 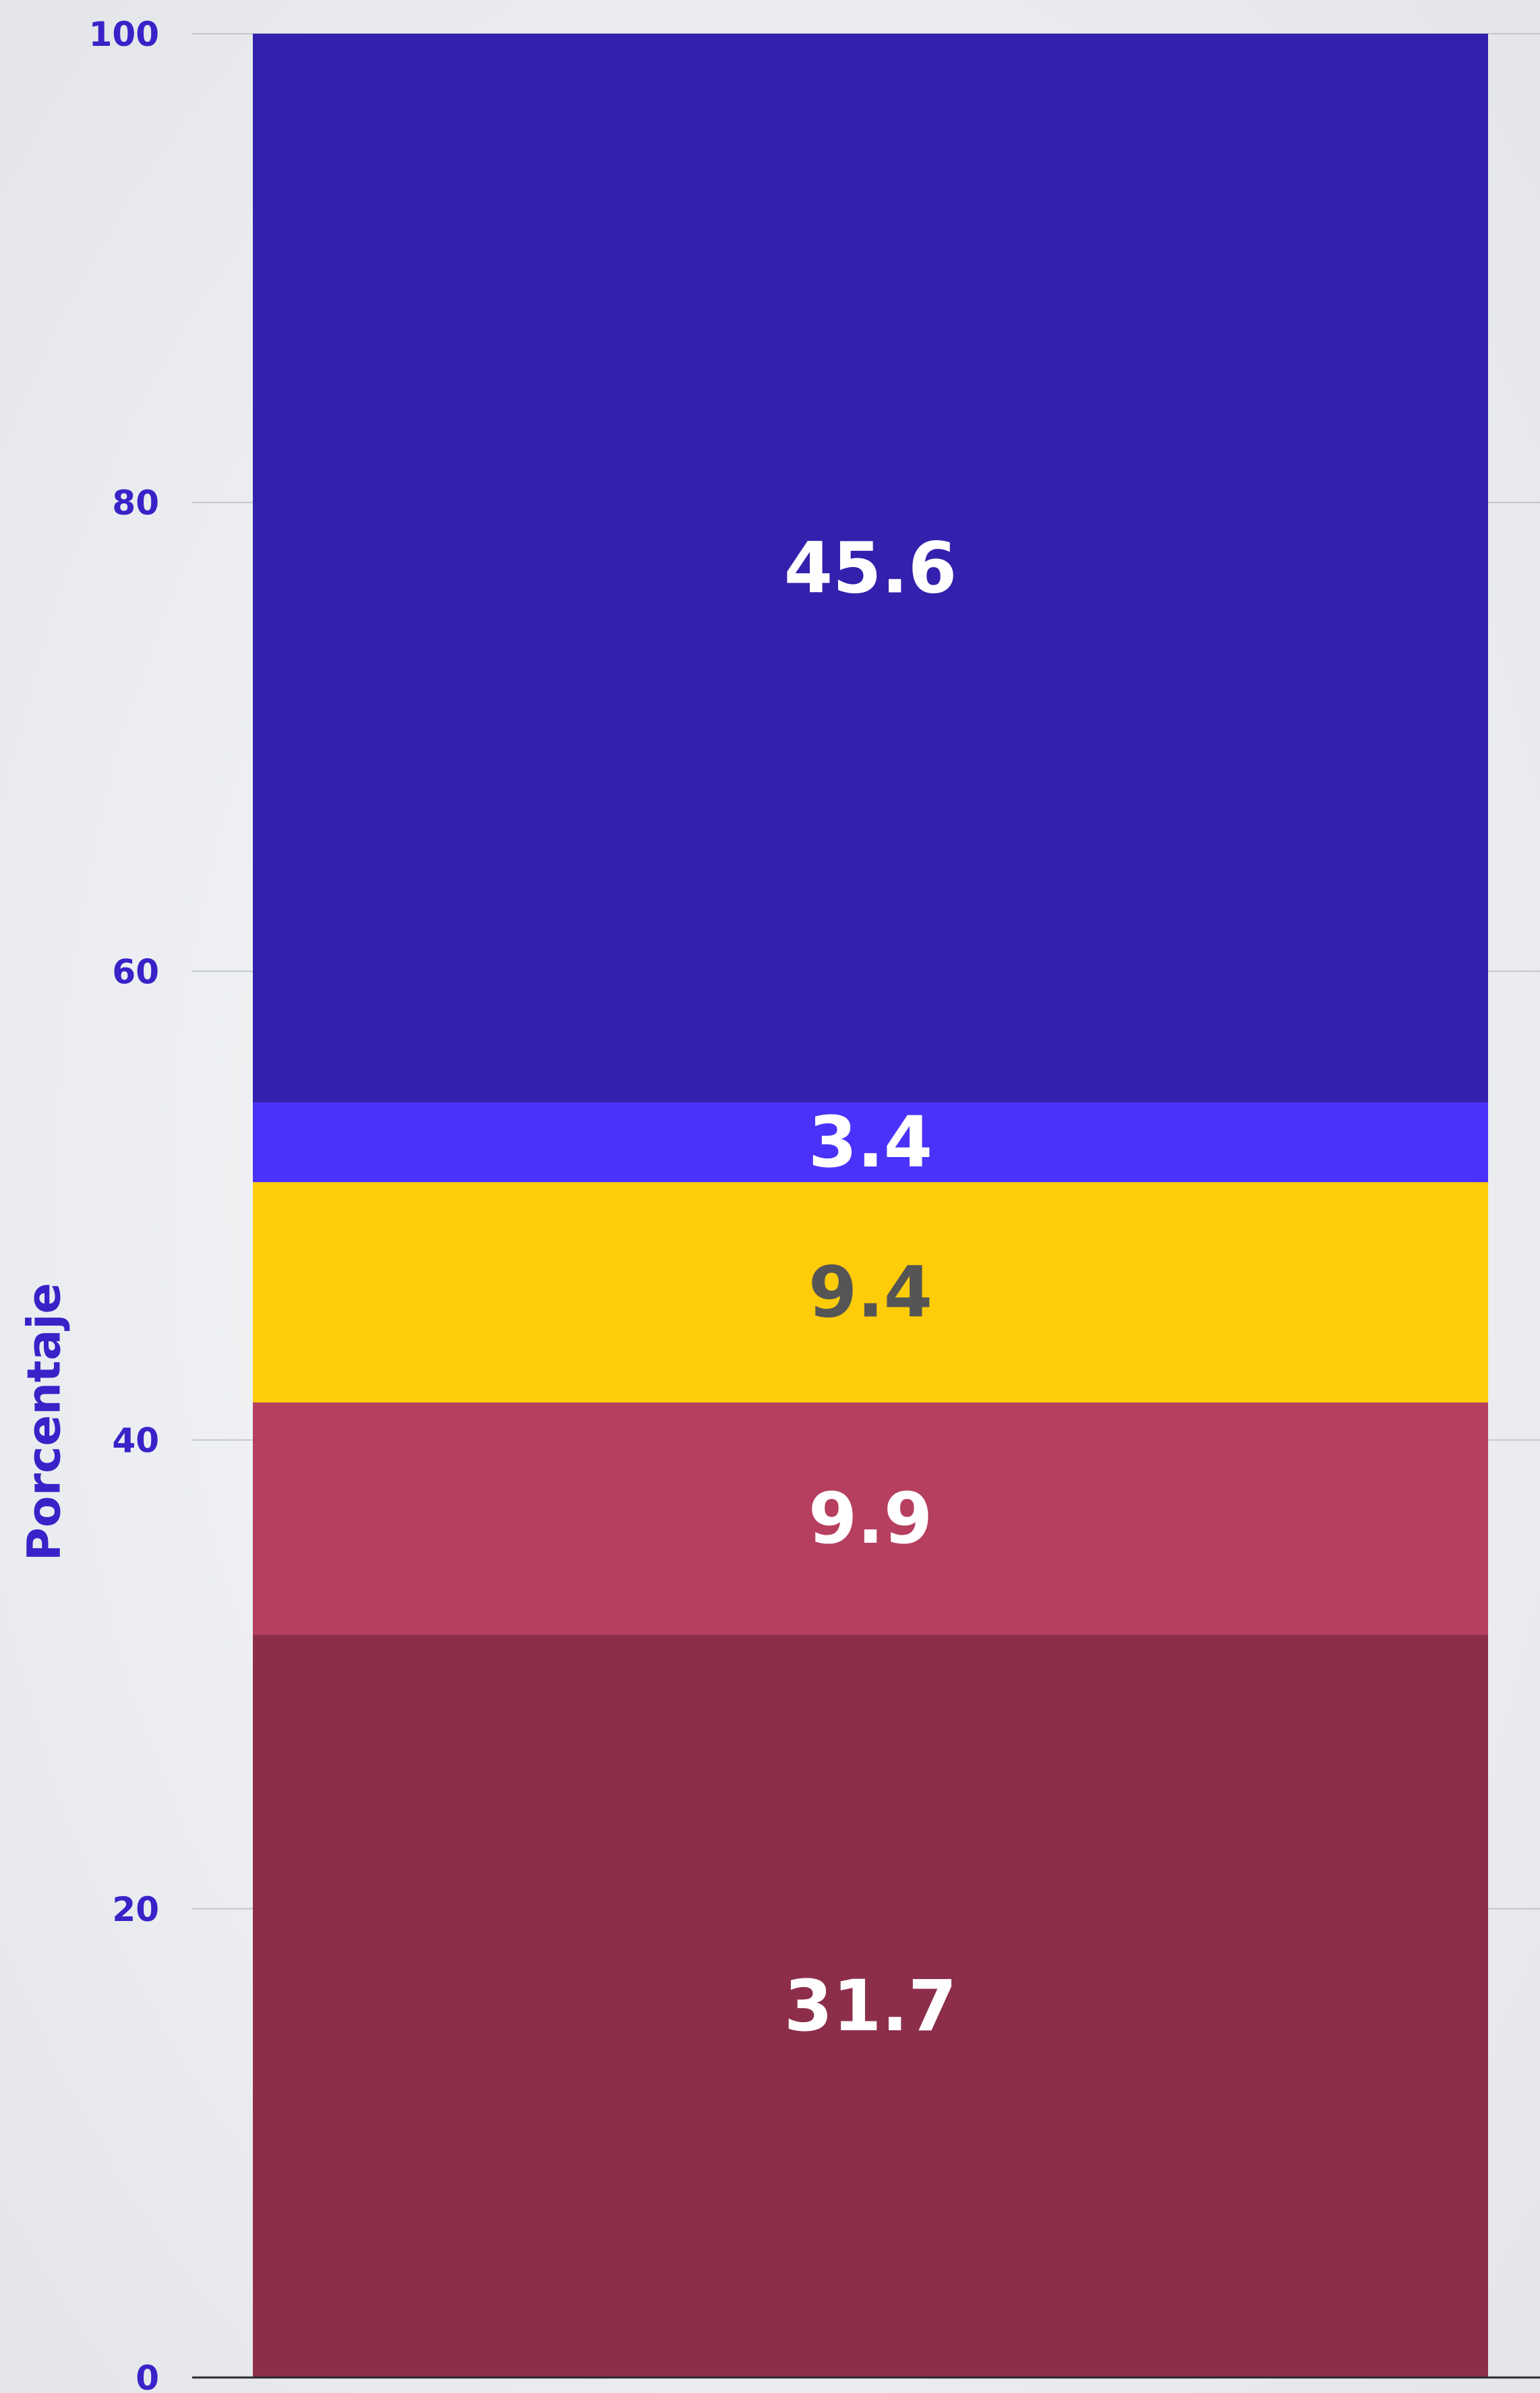 I want to click on data-label-4: 3.4, so click(x=870, y=1142).